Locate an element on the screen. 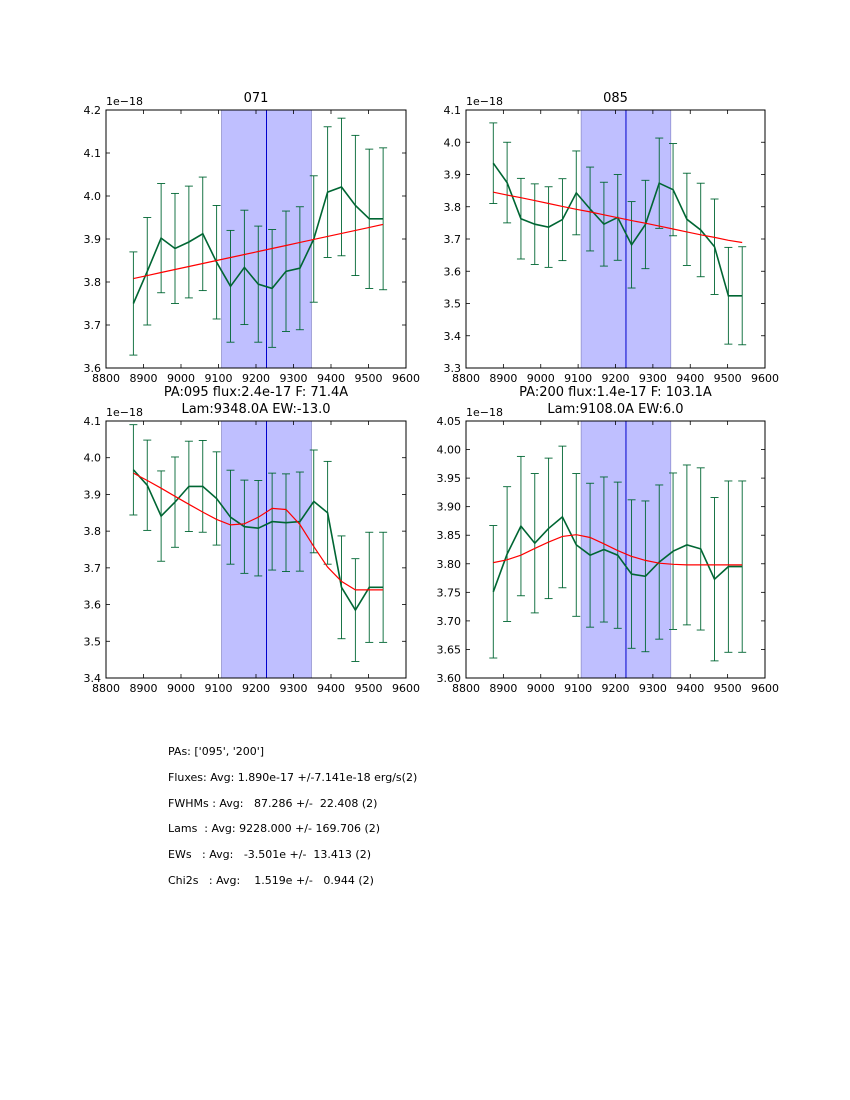 The image size is (850, 1100). y-tick-label: 3.85 is located at coordinates (449, 535).